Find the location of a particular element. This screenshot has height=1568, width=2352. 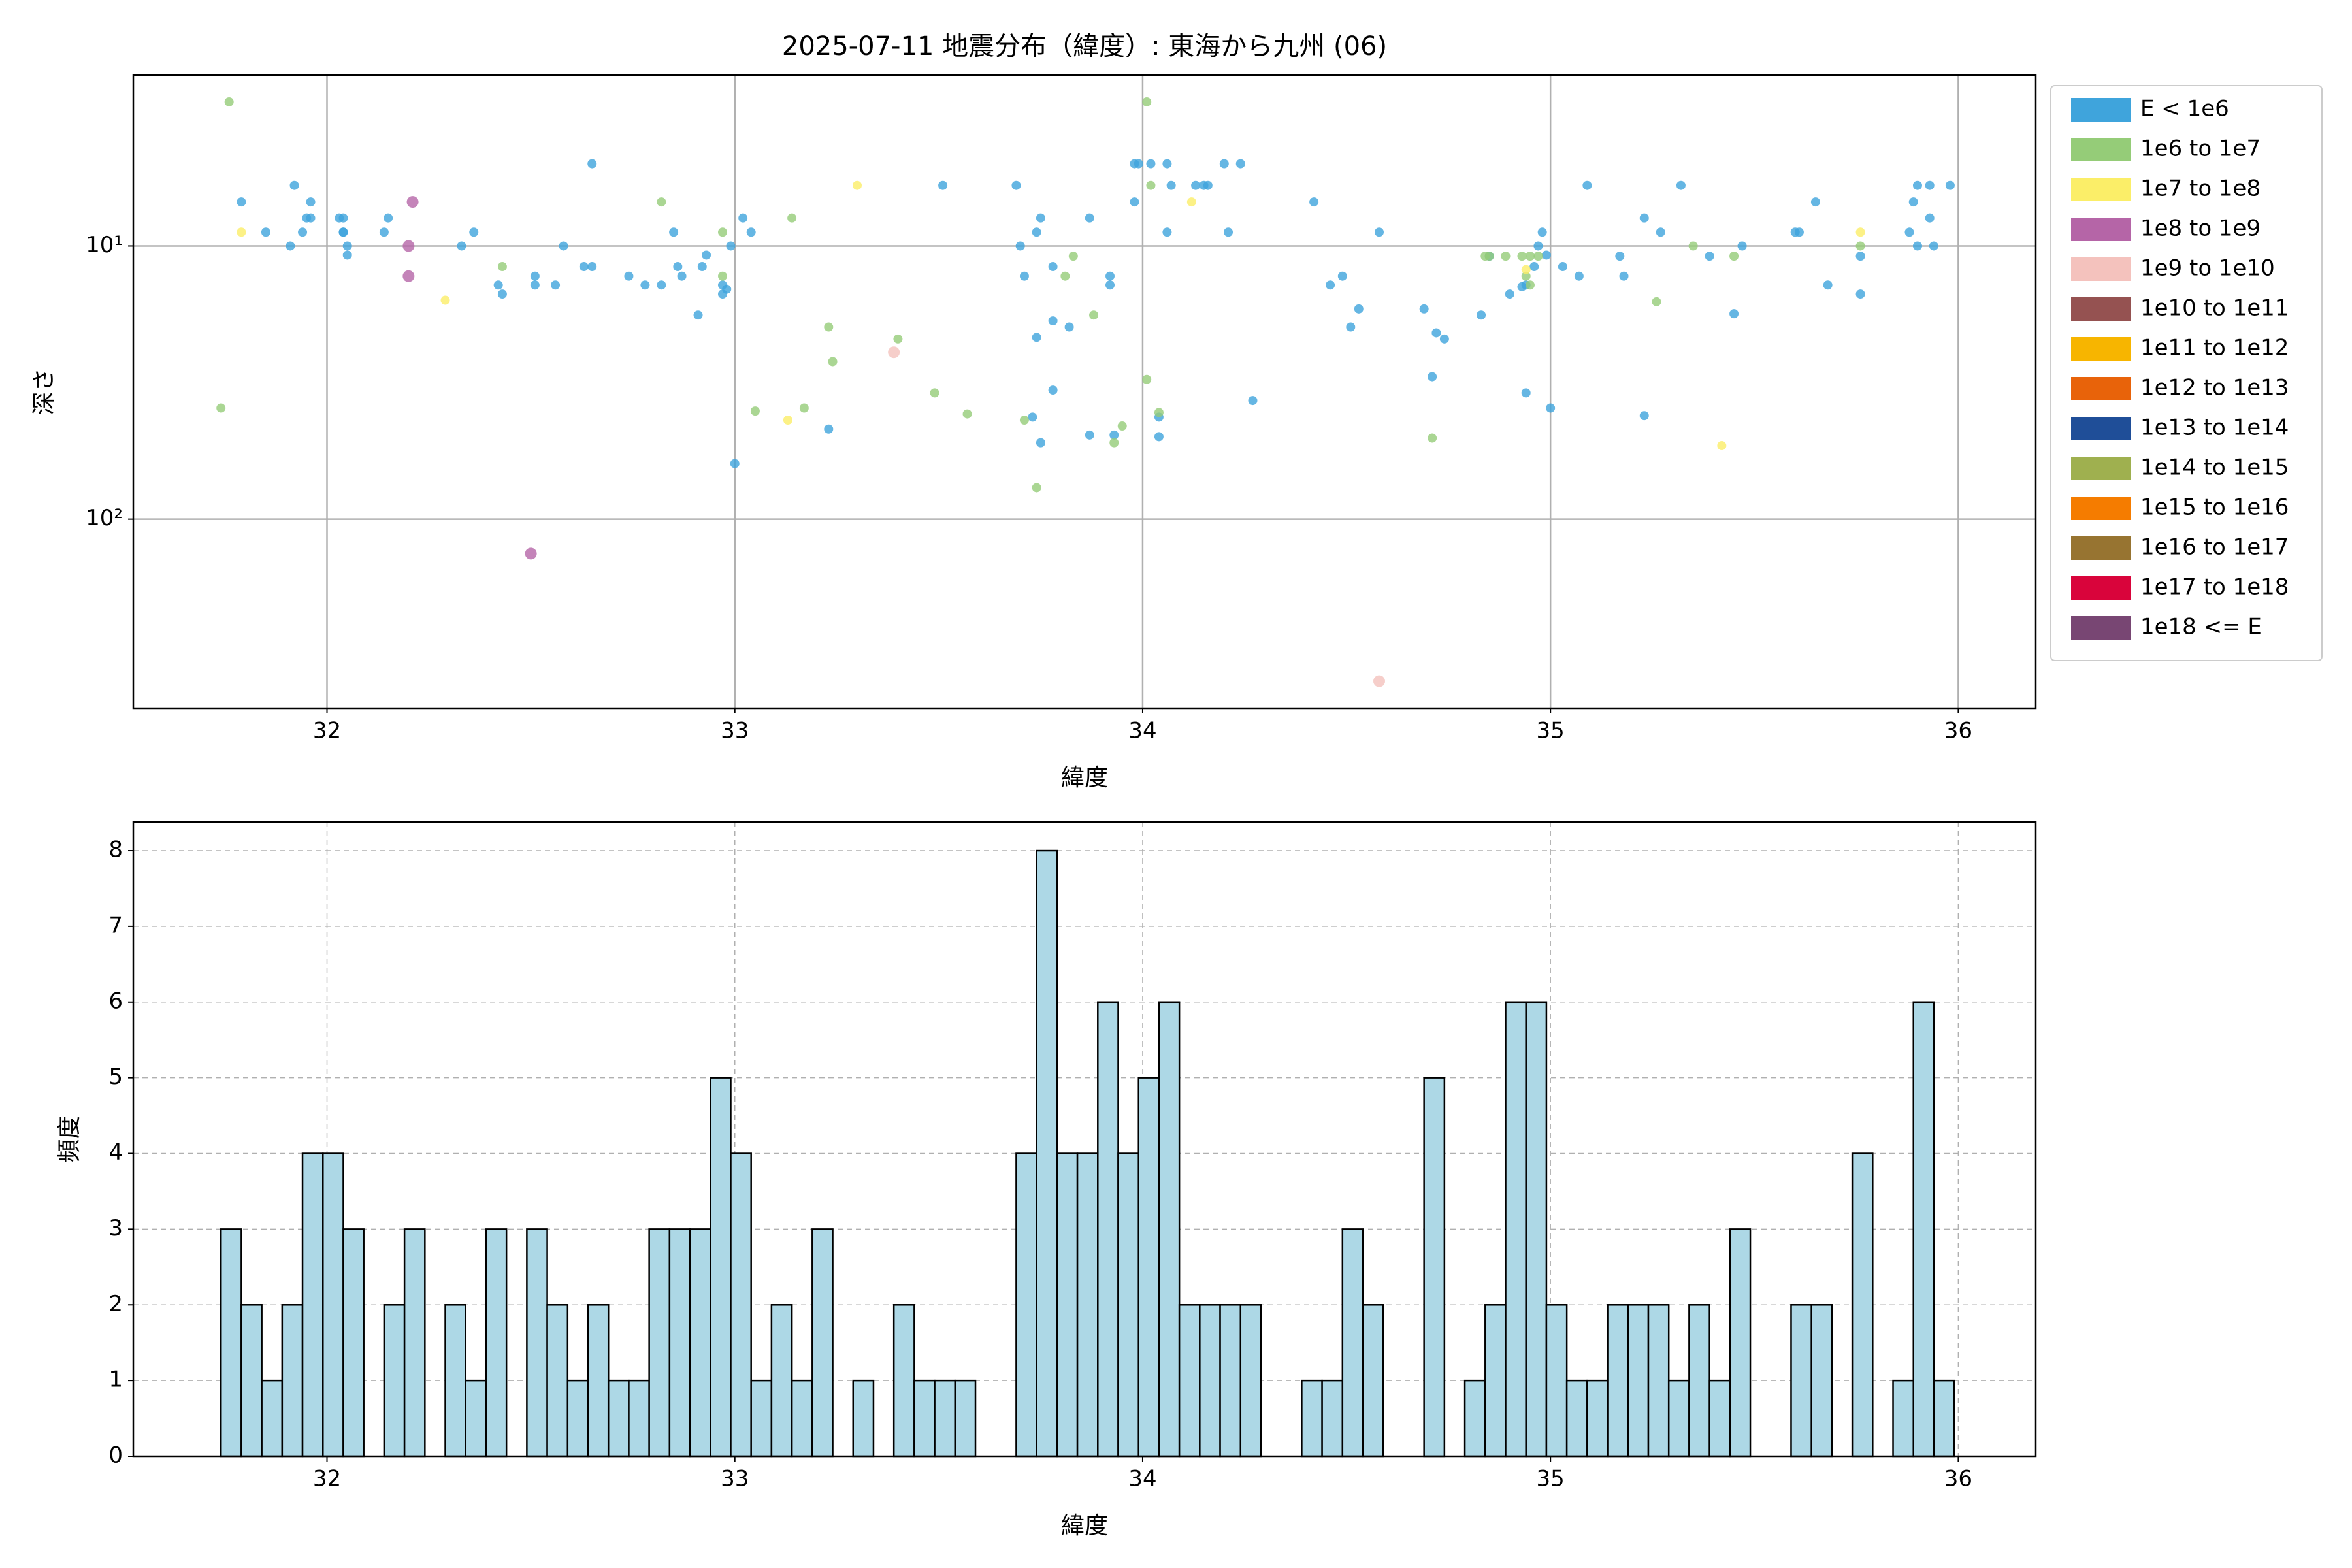

legend-label: 1e6 to 1e7 is located at coordinates (2200, 149).